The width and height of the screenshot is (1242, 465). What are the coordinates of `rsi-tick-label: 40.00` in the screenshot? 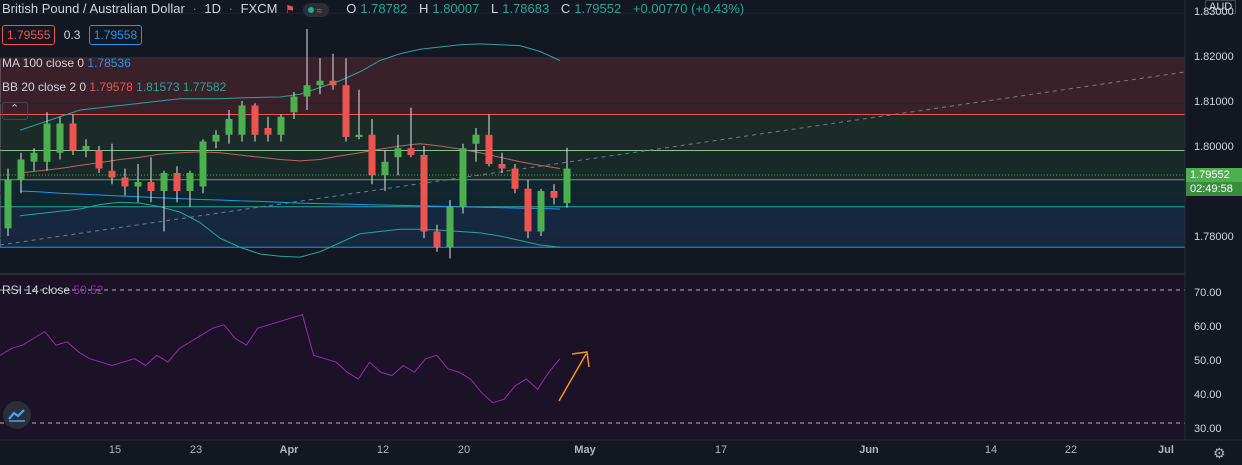 It's located at (1208, 394).